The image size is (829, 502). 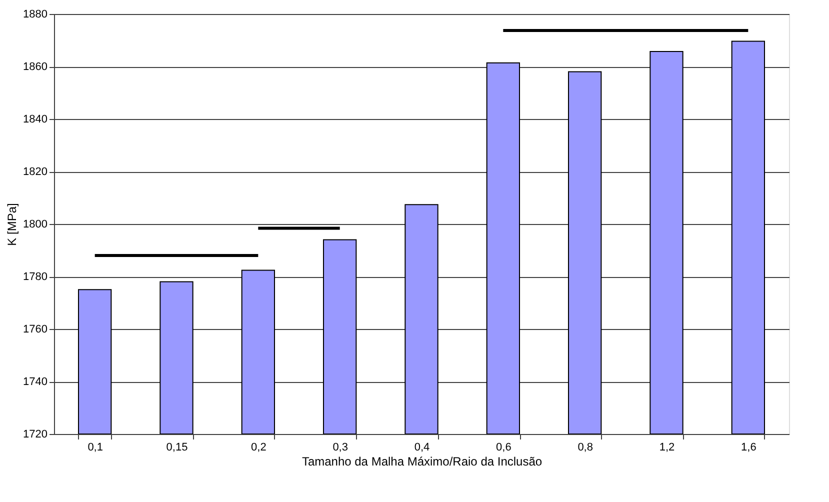 What do you see at coordinates (422, 461) in the screenshot?
I see `x-axis-title: Tamanho da Malha Máximo/Raio da Inclusão` at bounding box center [422, 461].